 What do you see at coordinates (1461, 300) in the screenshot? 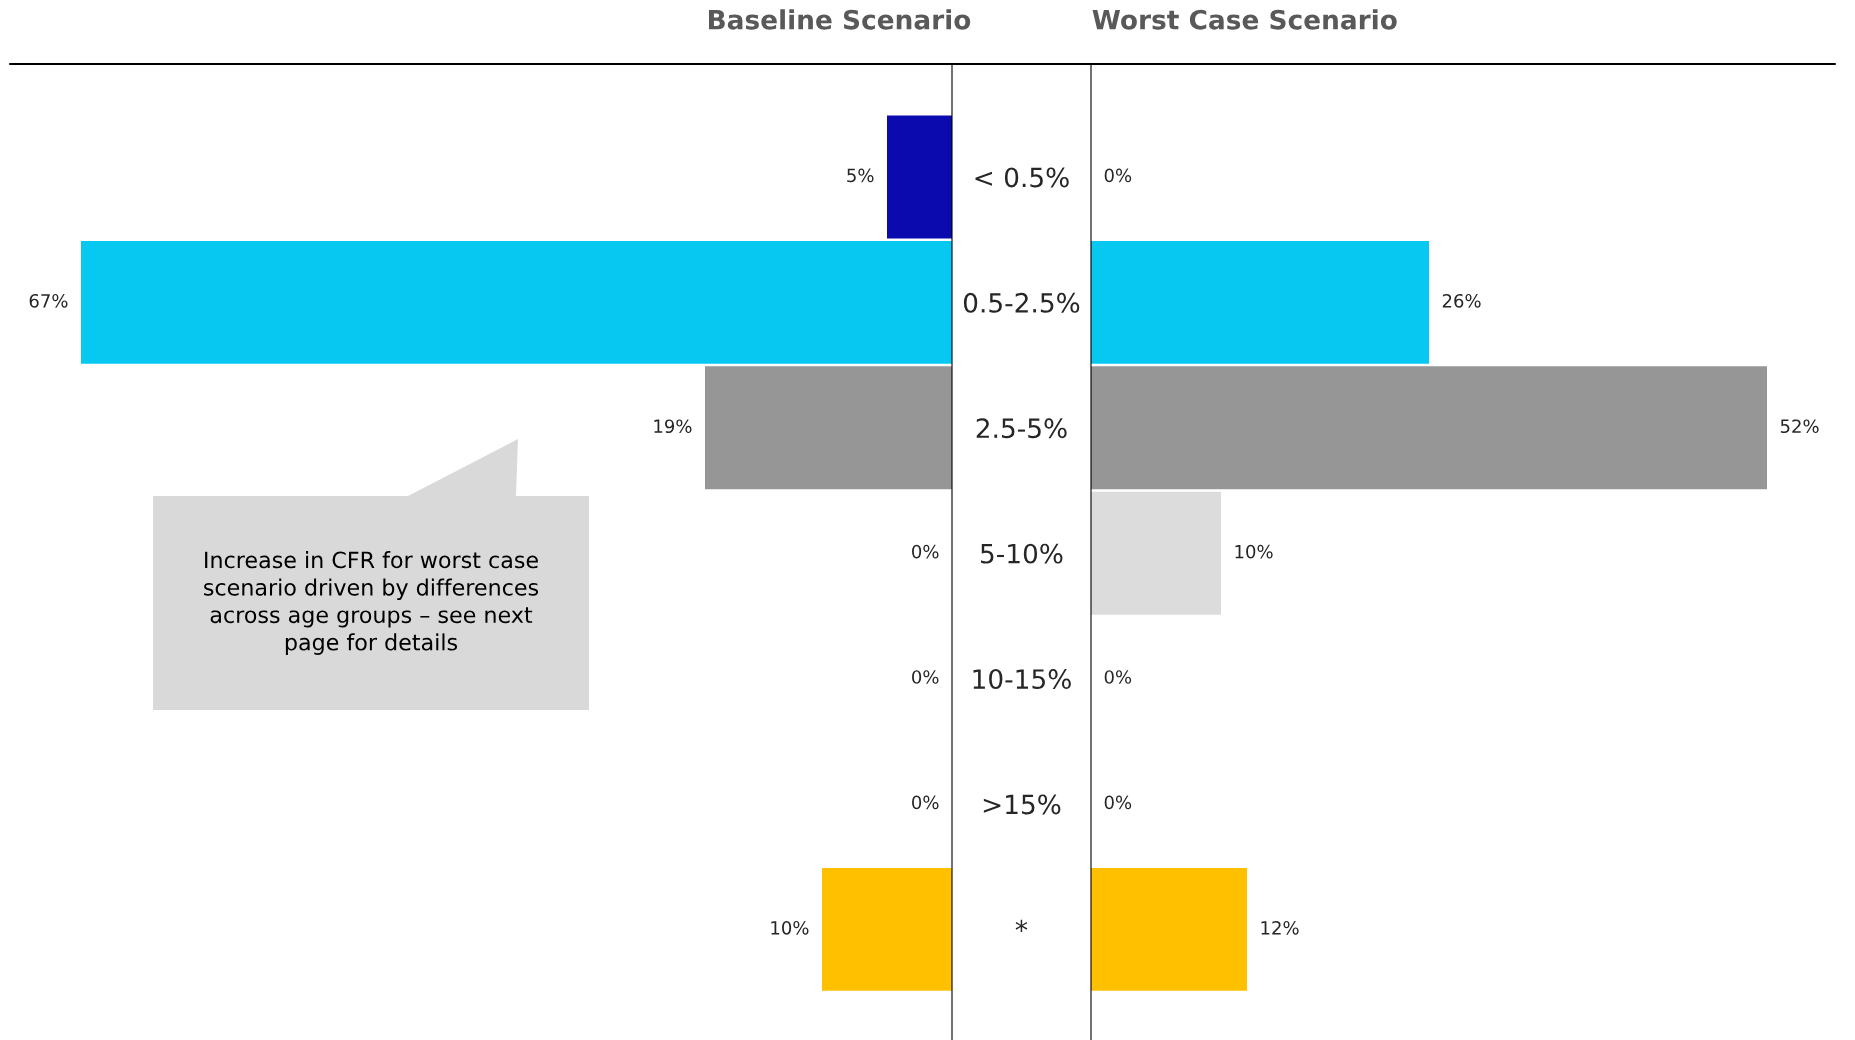
I see `data-label: 26%` at bounding box center [1461, 300].